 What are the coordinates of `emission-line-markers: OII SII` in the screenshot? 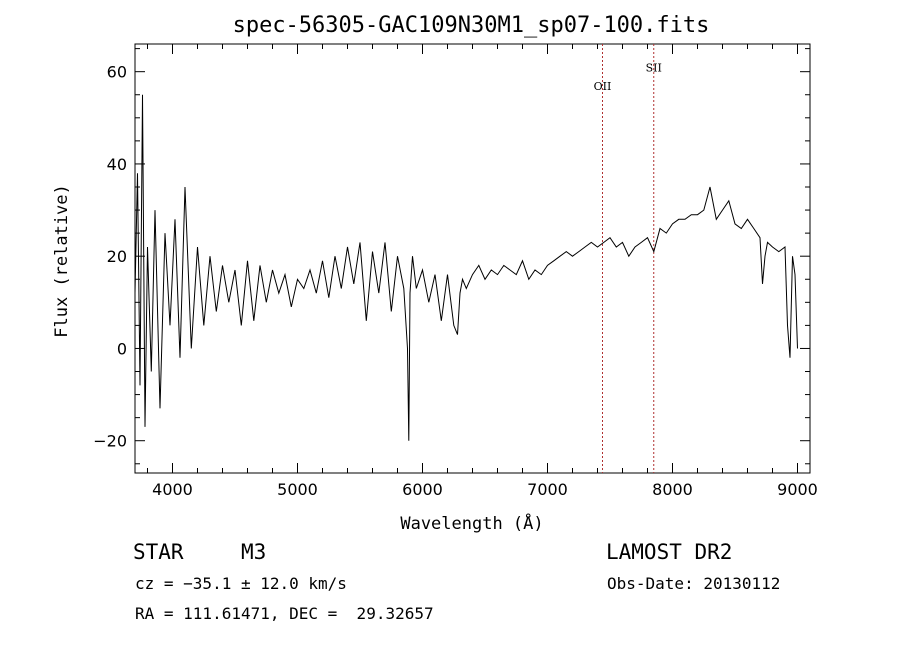 It's located at (628, 258).